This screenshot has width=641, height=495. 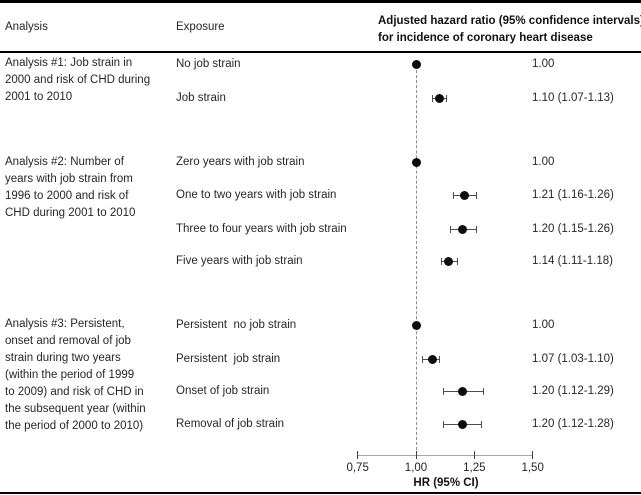 What do you see at coordinates (445, 455) in the screenshot?
I see `x-axis-line` at bounding box center [445, 455].